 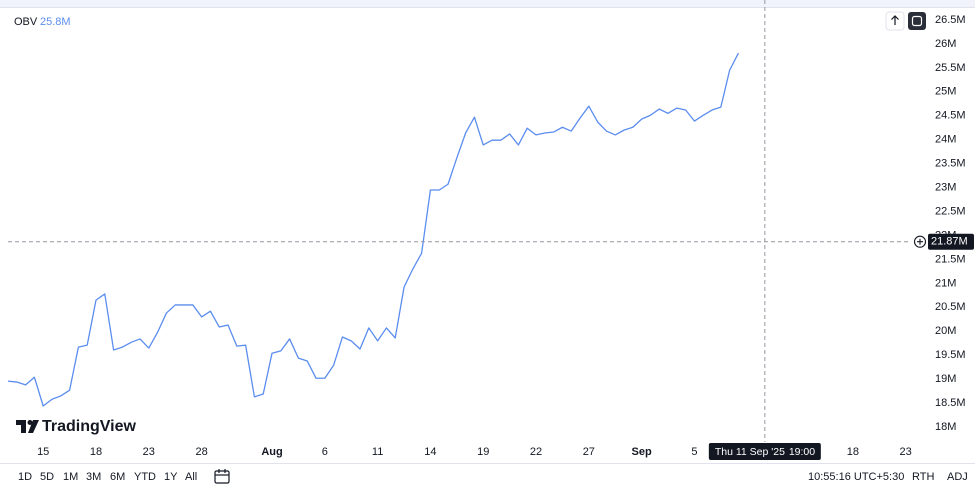 What do you see at coordinates (945, 140) in the screenshot?
I see `y-tick-label: 24M` at bounding box center [945, 140].